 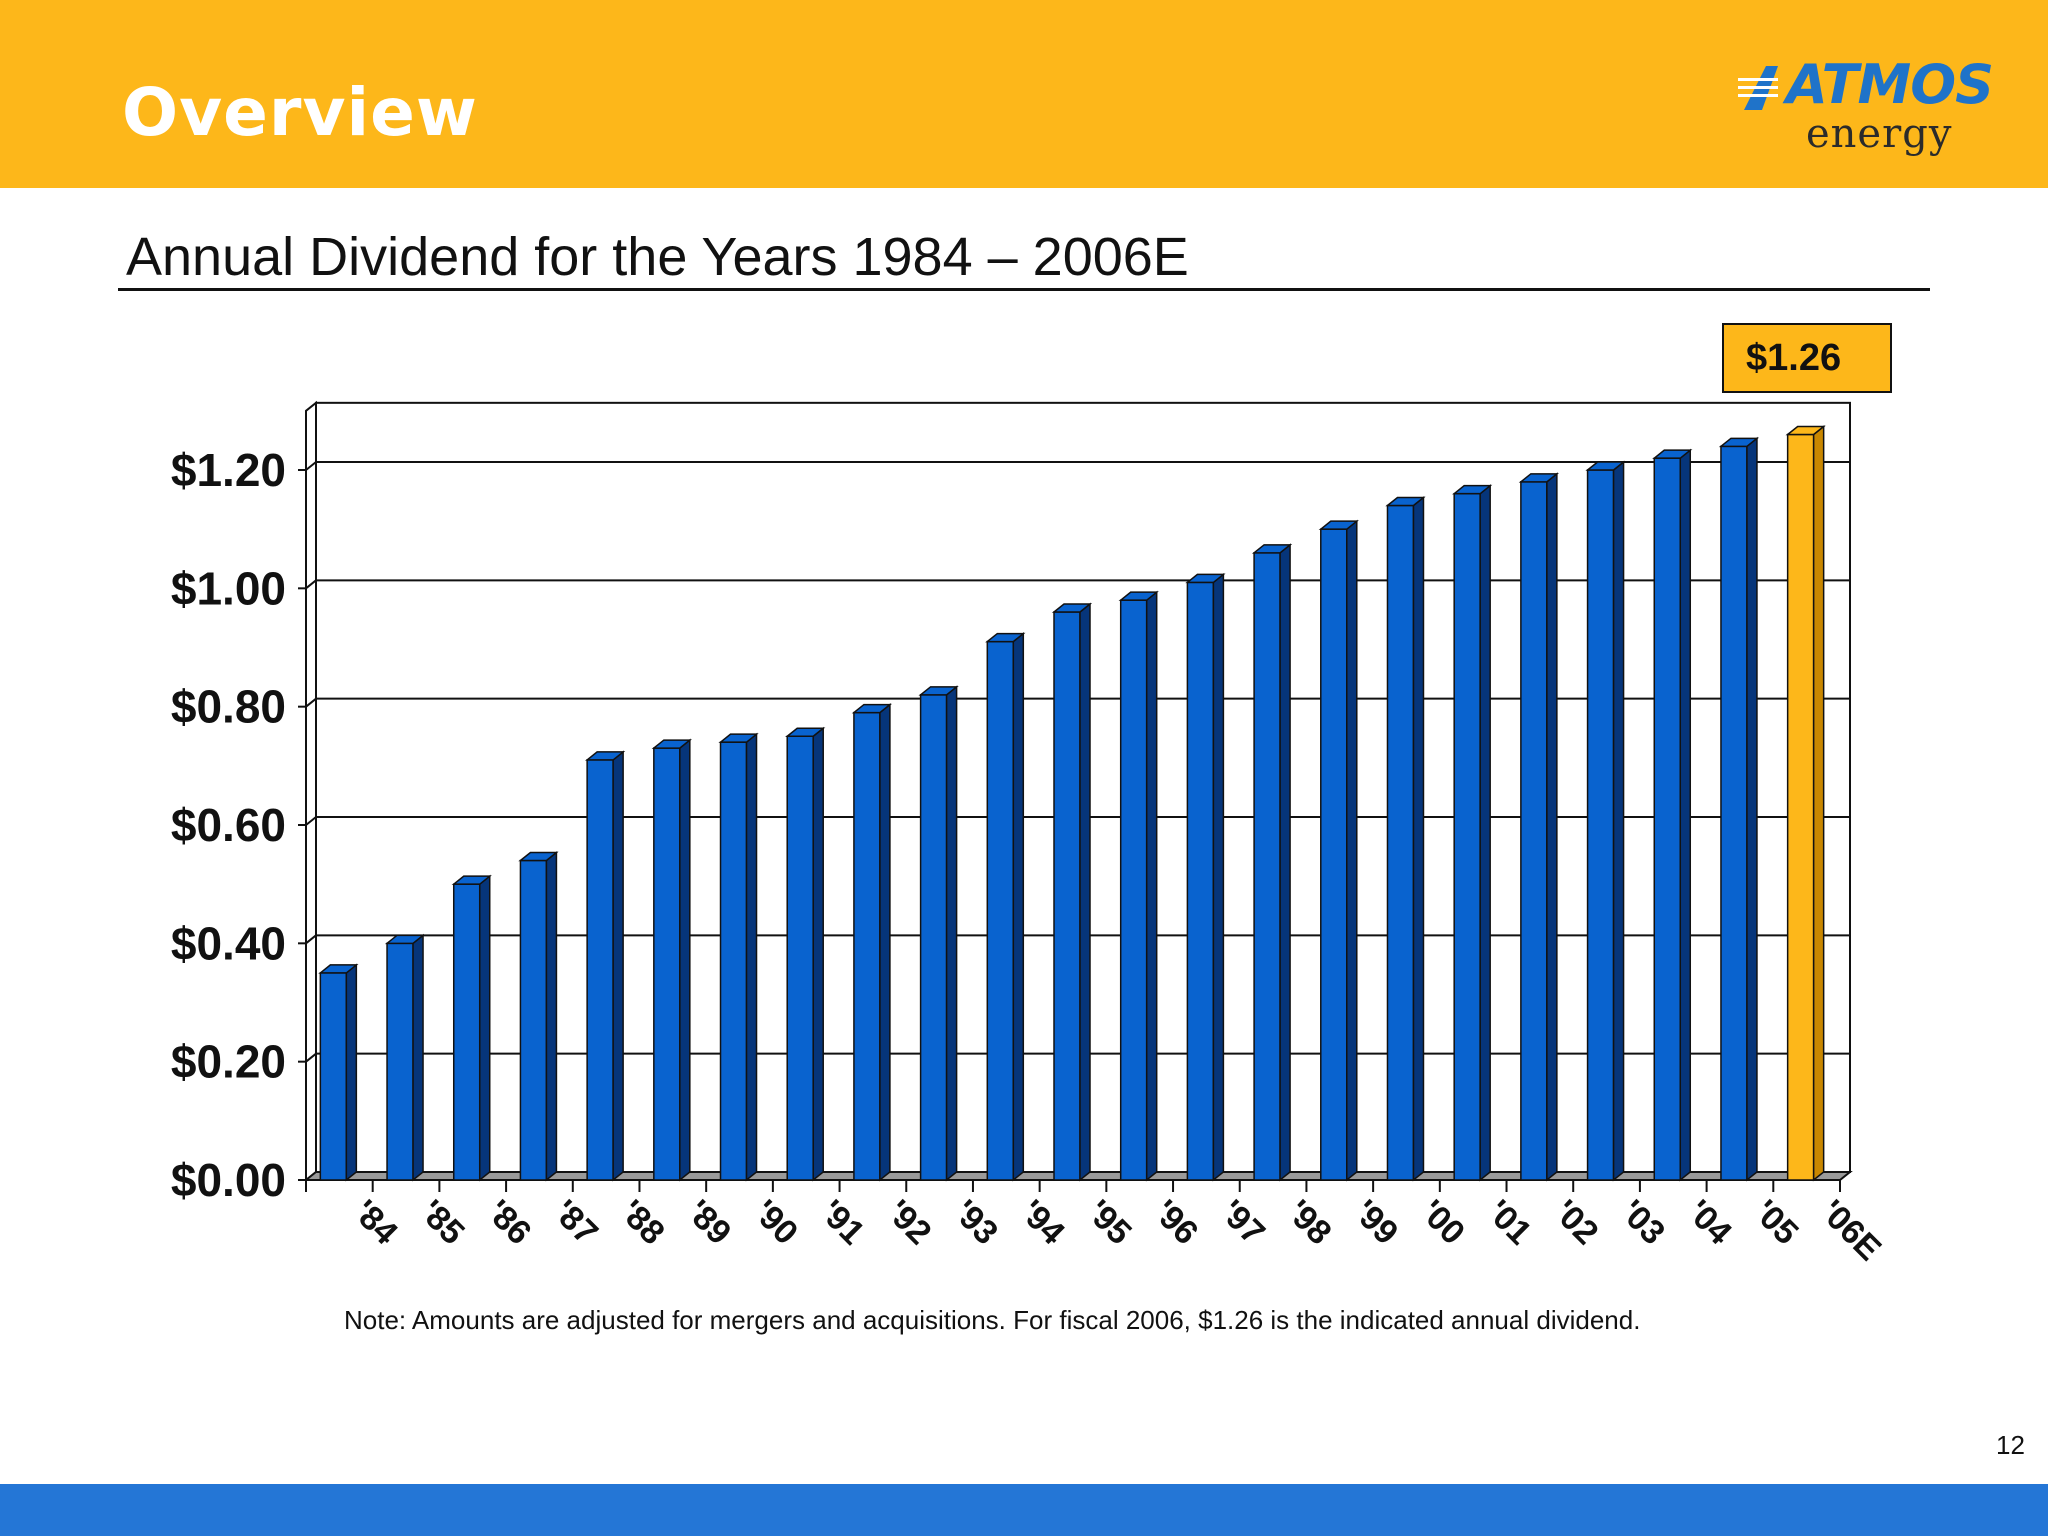 I want to click on plot-side-wall, so click(x=311, y=791).